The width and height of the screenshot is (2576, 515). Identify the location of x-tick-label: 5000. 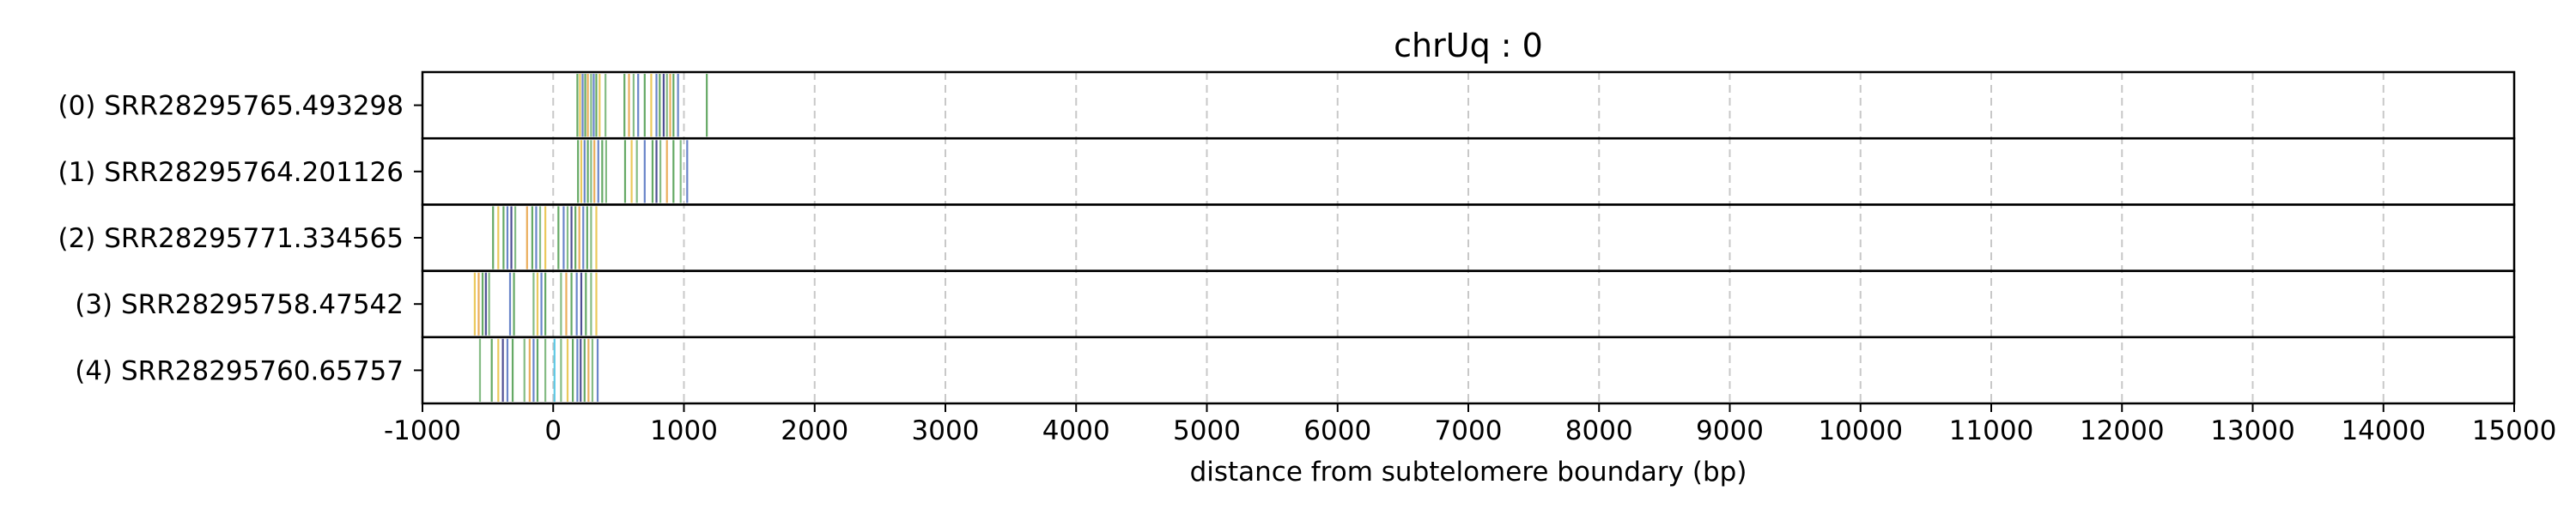
(1207, 430).